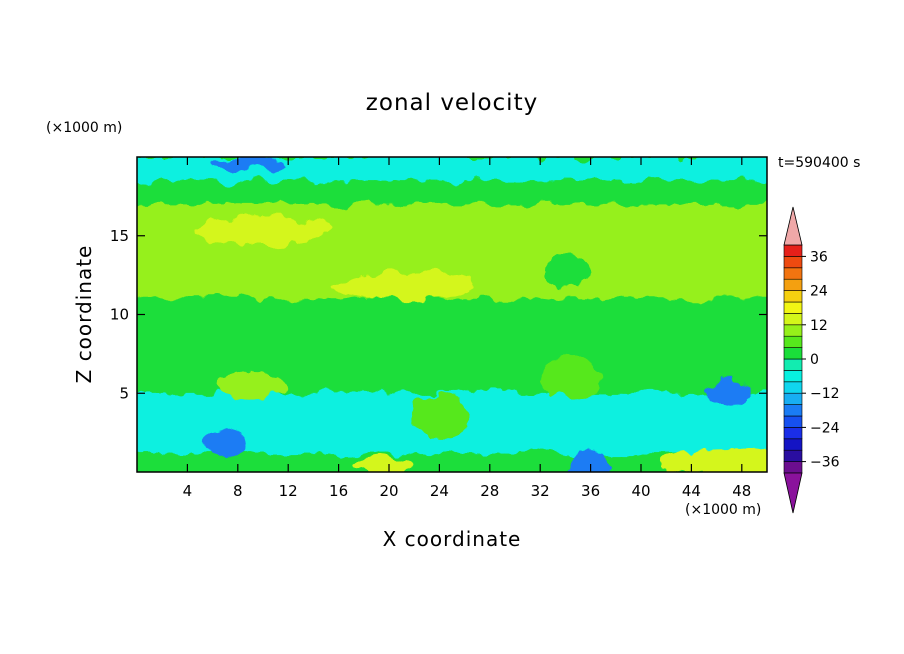 Image resolution: width=904 pixels, height=654 pixels. I want to click on colorbar-tick-label: 12, so click(819, 326).